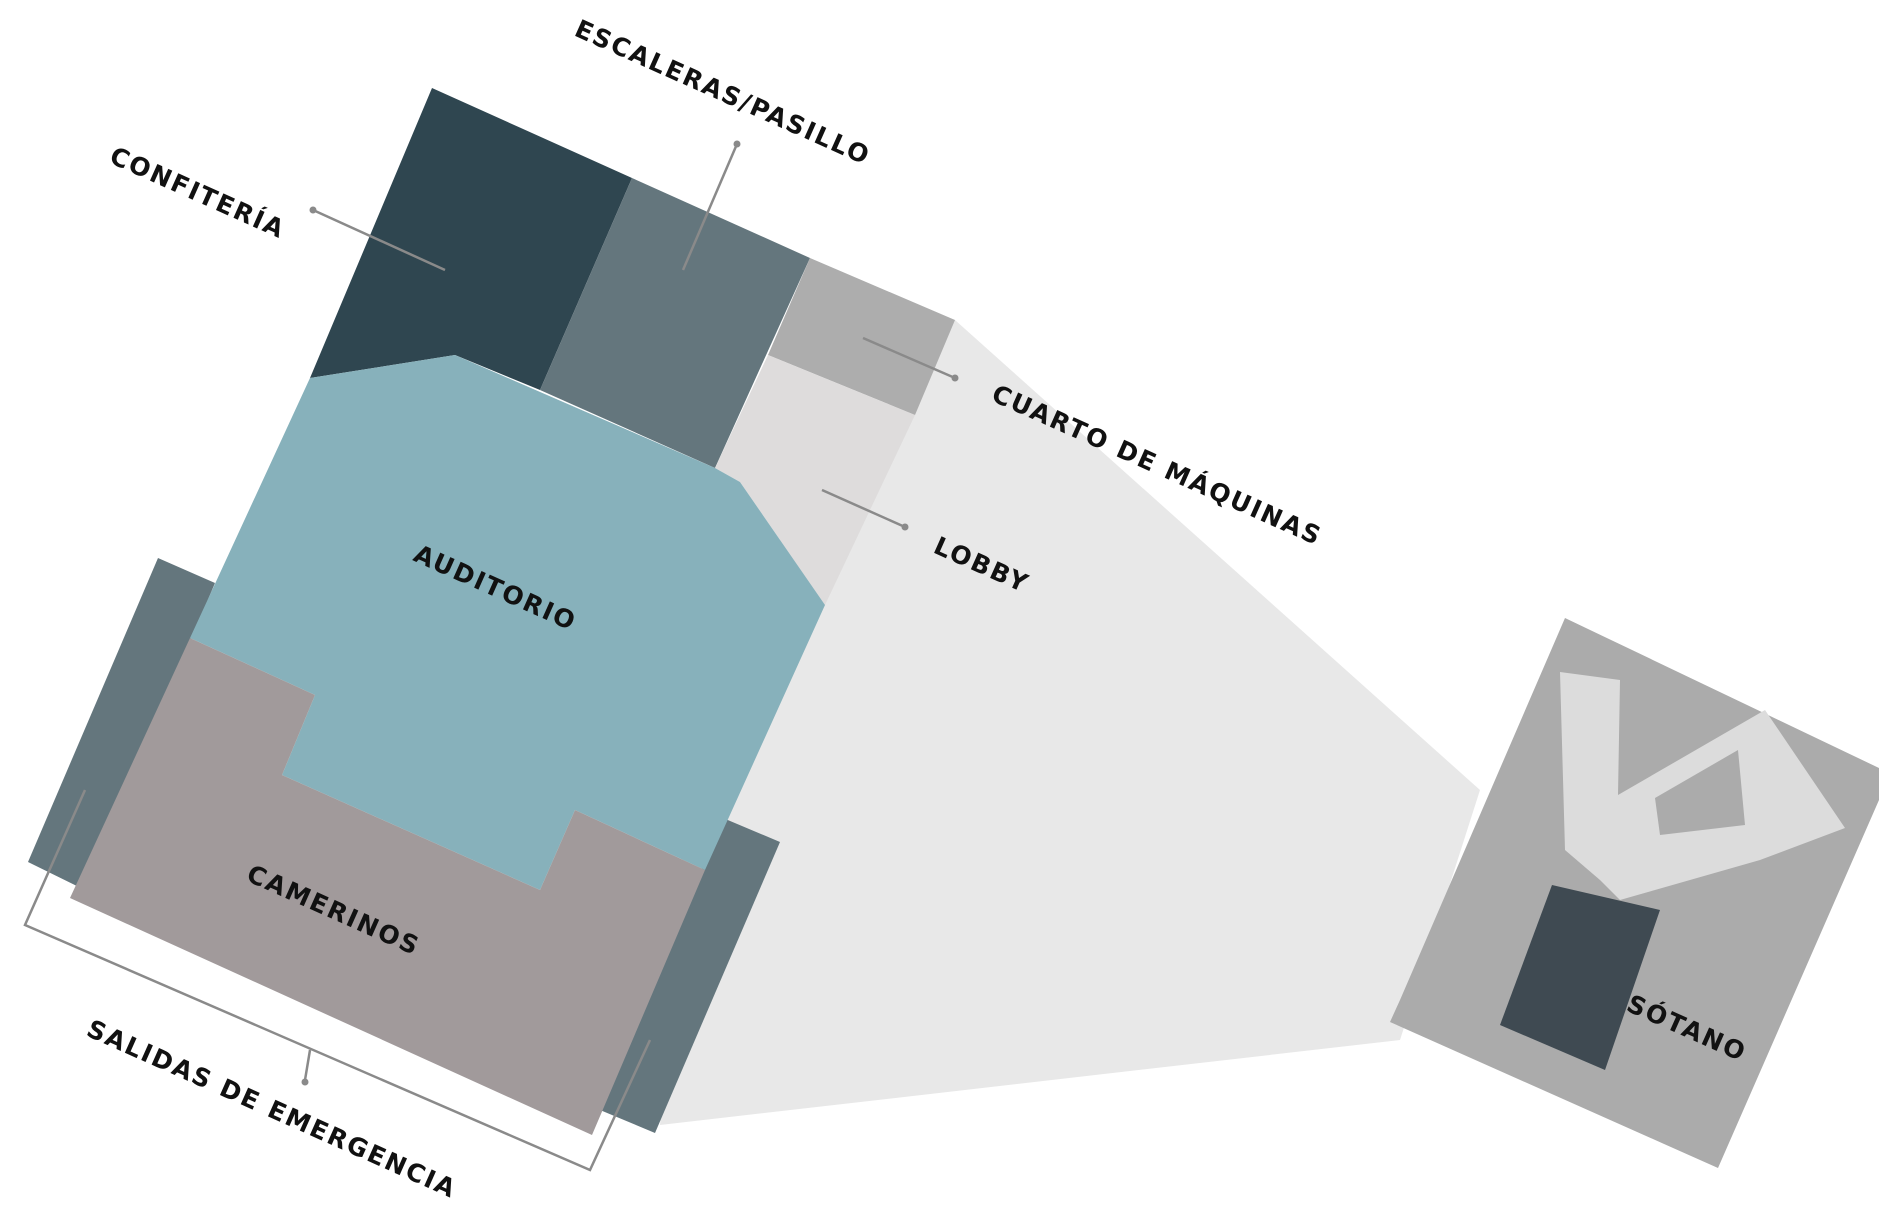 The width and height of the screenshot is (1879, 1225). What do you see at coordinates (198, 192) in the screenshot?
I see `label-confiteria: CONFITERÍA` at bounding box center [198, 192].